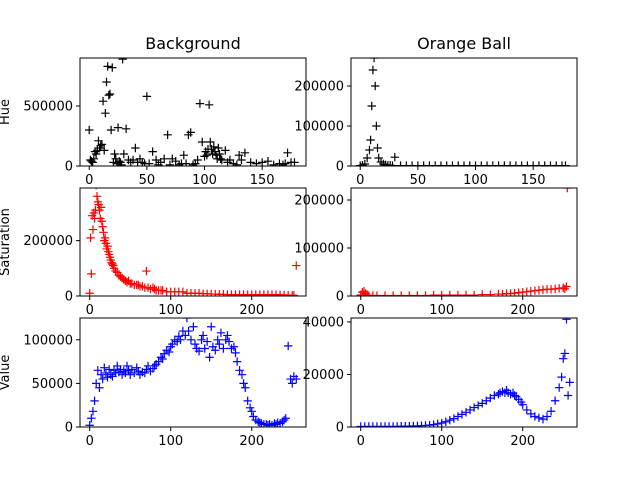 The height and width of the screenshot is (480, 640). Describe the element at coordinates (170, 441) in the screenshot. I see `x-tick-label: 100` at that location.